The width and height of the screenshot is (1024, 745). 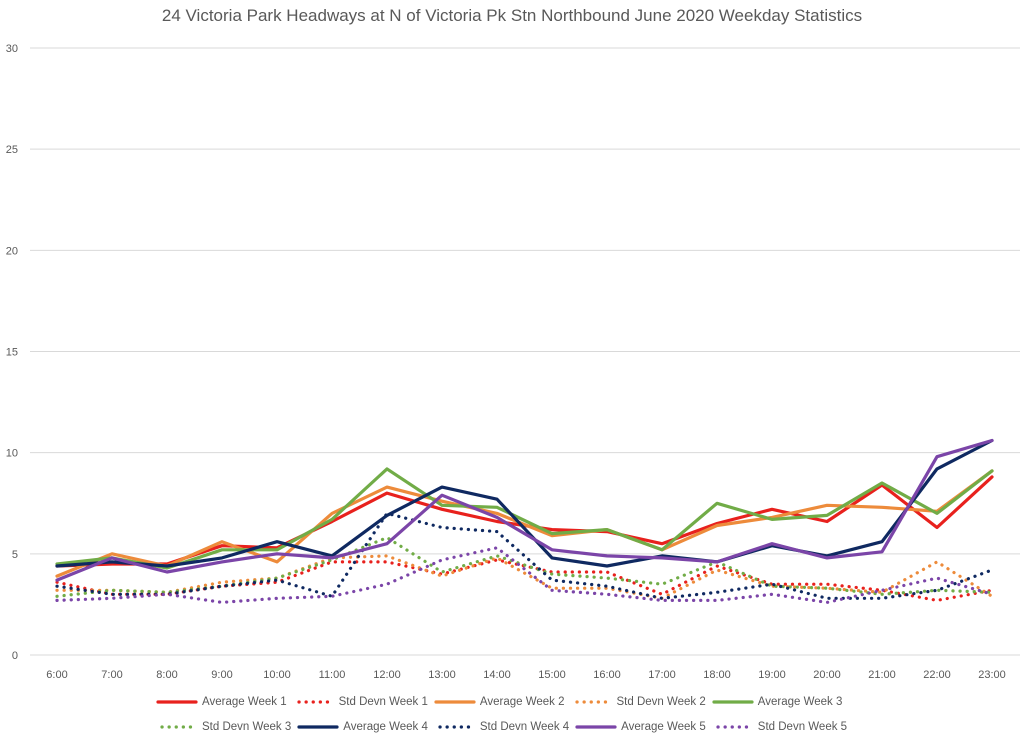 I want to click on legend-label: Average Week 4, so click(x=385, y=727).